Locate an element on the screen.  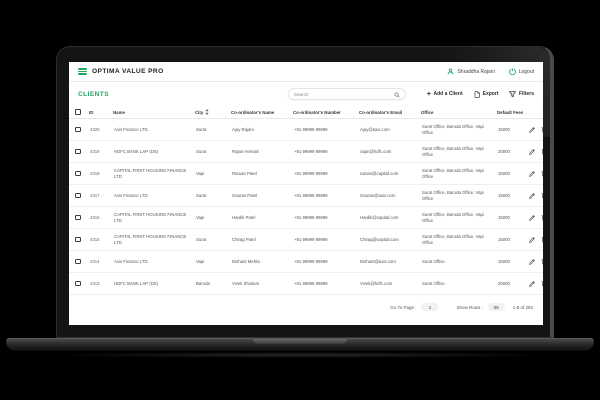
toolbar: CLIENTS + Add a Client Exp is located at coordinates (306, 94).